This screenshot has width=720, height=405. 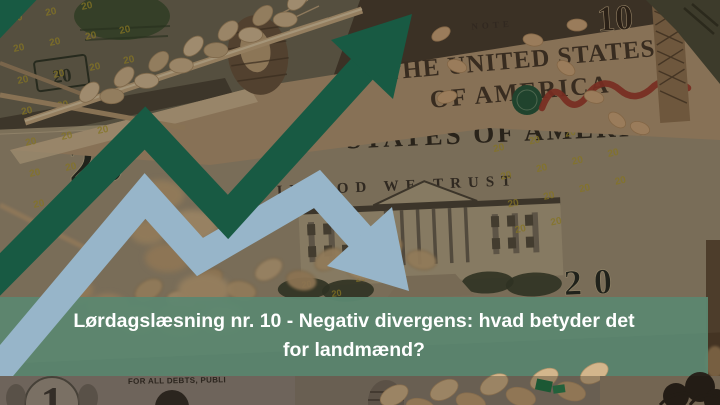 What do you see at coordinates (360, 390) in the screenshot?
I see `dark-overlay-strip` at bounding box center [360, 390].